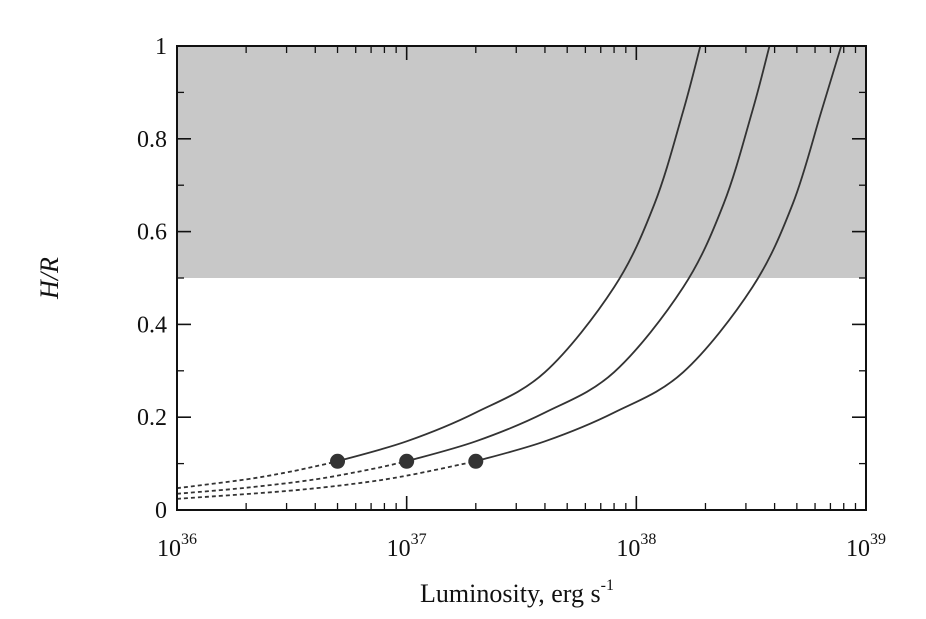  I want to click on series-2-dashed-line, so click(291, 477).